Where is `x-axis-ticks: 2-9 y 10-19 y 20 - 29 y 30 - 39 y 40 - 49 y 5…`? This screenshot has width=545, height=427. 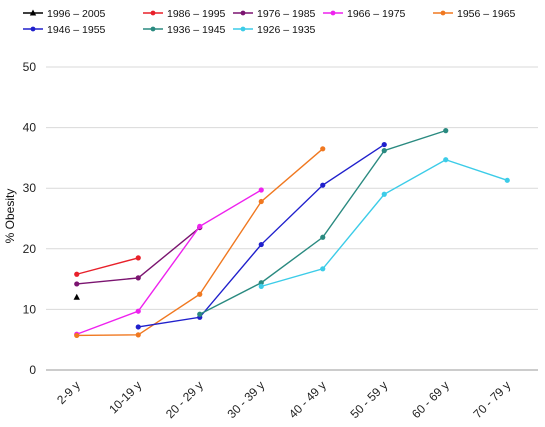 x-axis-ticks: 2-9 y 10-19 y 20 - 29 y 30 - 39 y 40 - 49 y 5… is located at coordinates (283, 399).